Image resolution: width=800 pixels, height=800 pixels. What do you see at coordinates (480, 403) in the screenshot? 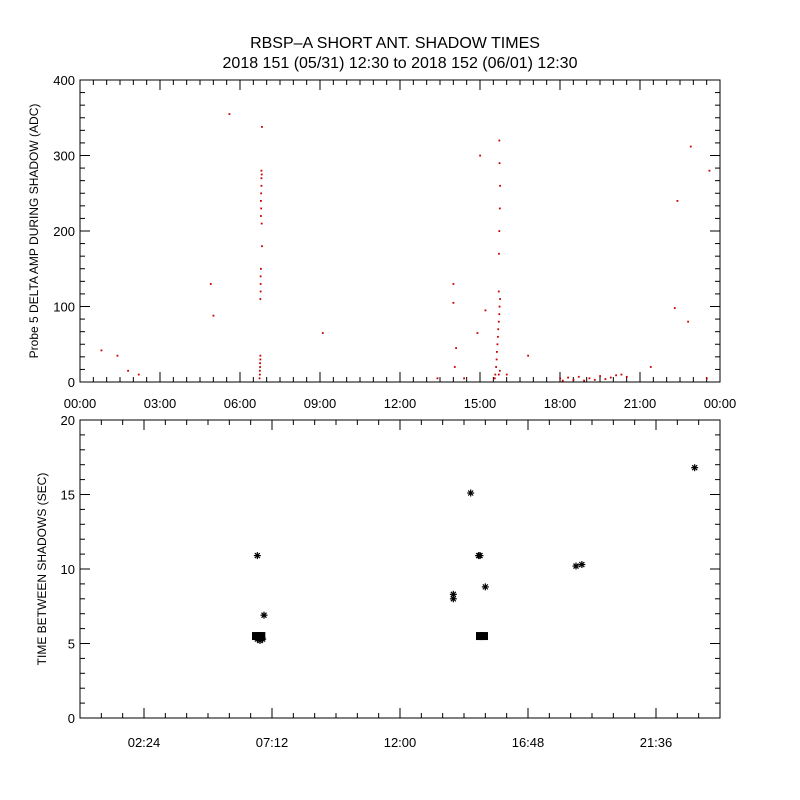
I see `x-tick-label: 15:00` at bounding box center [480, 403].